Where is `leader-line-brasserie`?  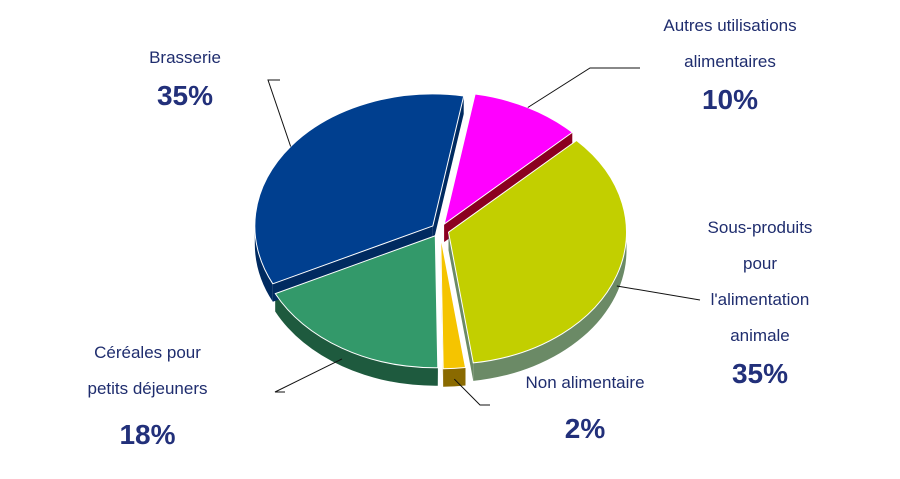 leader-line-brasserie is located at coordinates (279, 113).